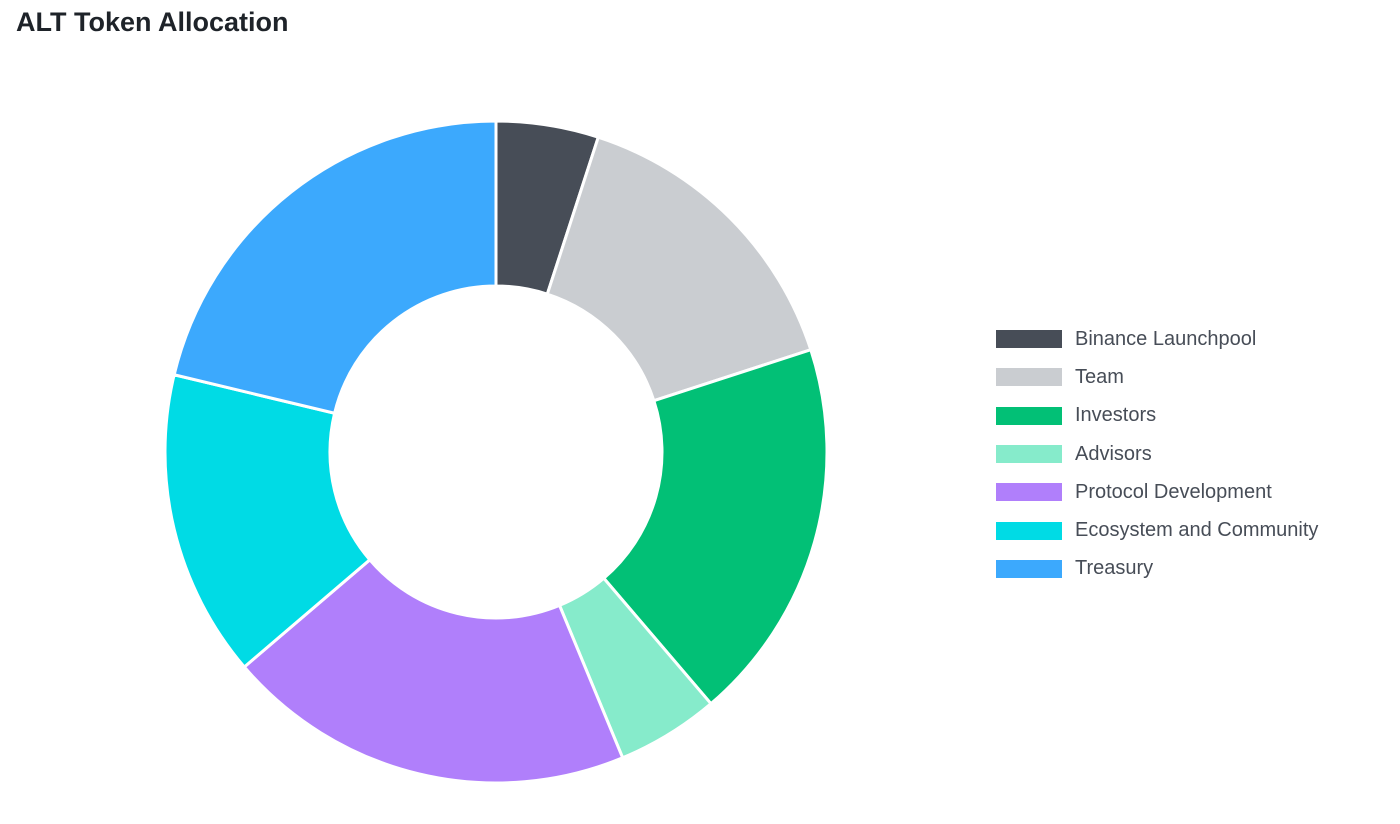 This screenshot has width=1400, height=824. What do you see at coordinates (267, 521) in the screenshot?
I see `slice-ecosystem-and-community` at bounding box center [267, 521].